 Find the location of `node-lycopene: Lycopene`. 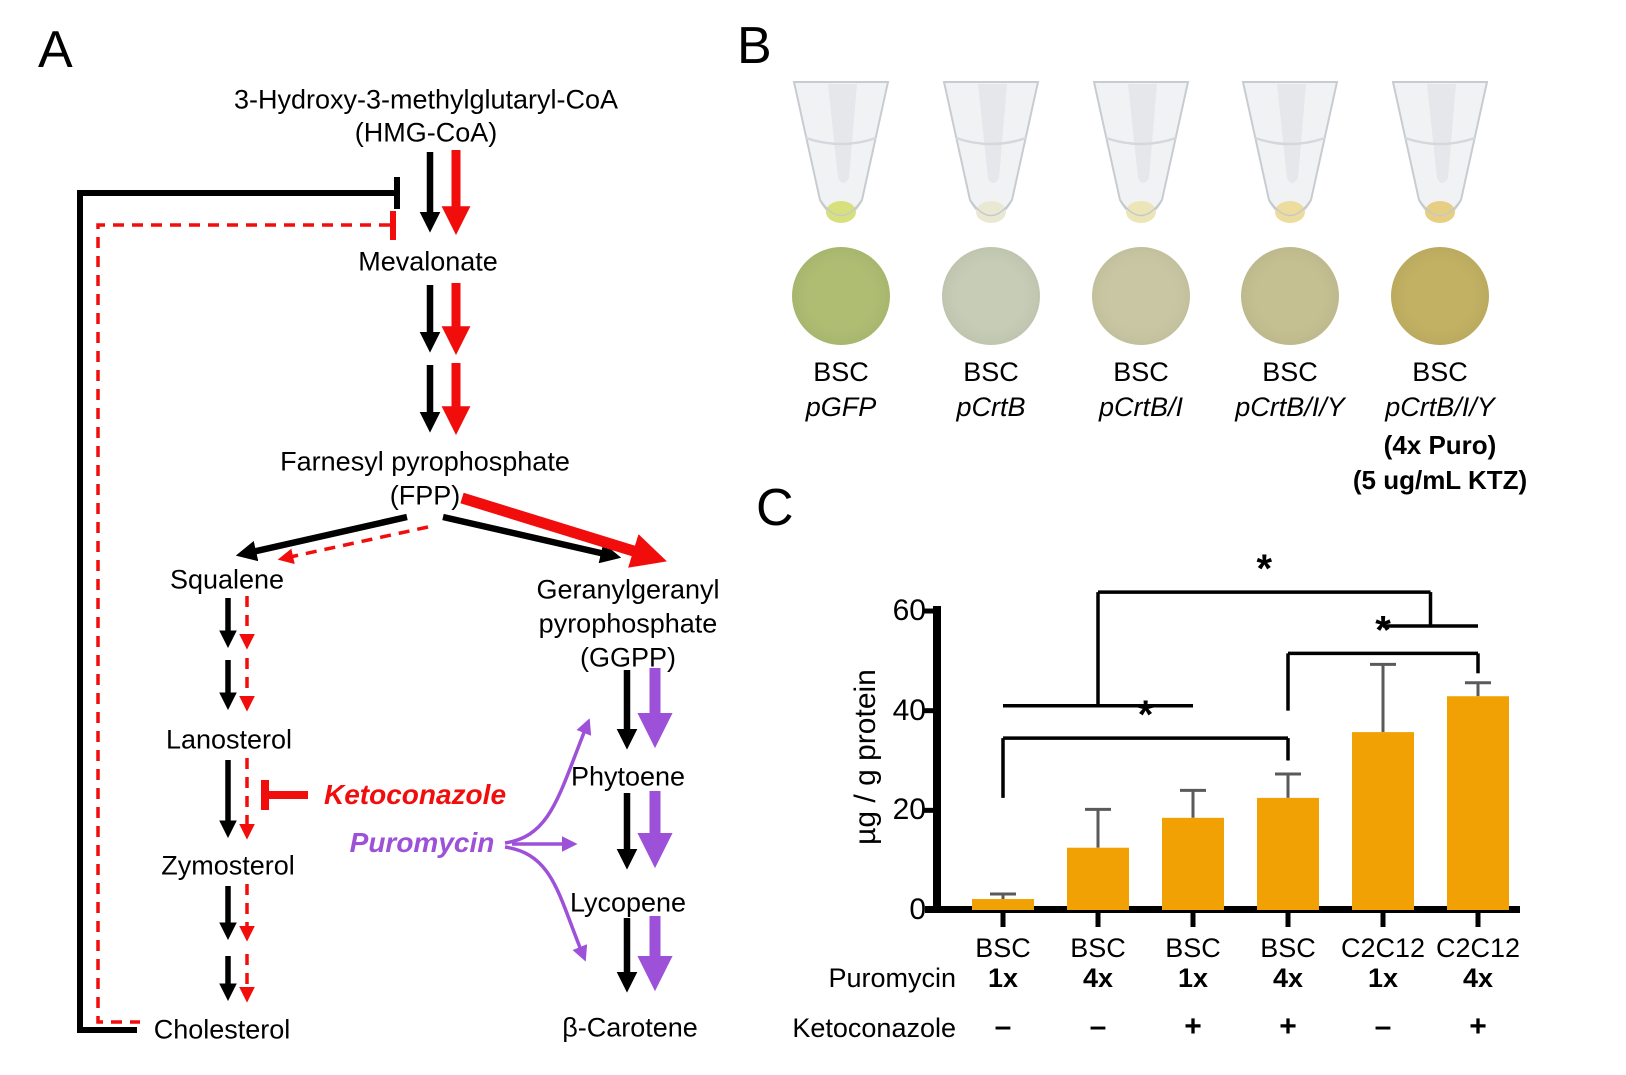

node-lycopene: Lycopene is located at coordinates (628, 902).